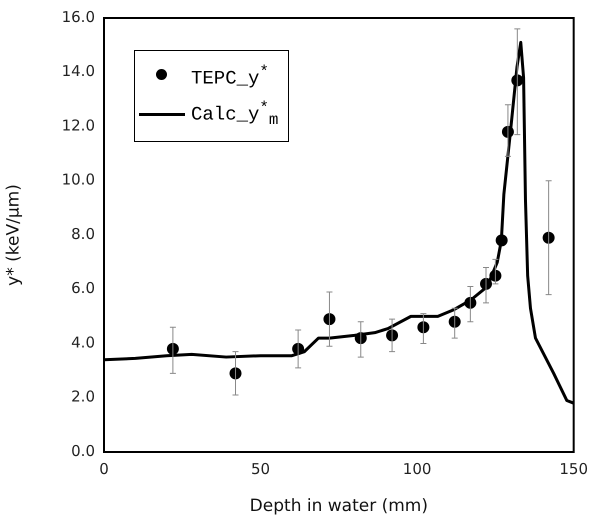 This screenshot has height=521, width=591. Describe the element at coordinates (502, 240) in the screenshot. I see `point` at that location.